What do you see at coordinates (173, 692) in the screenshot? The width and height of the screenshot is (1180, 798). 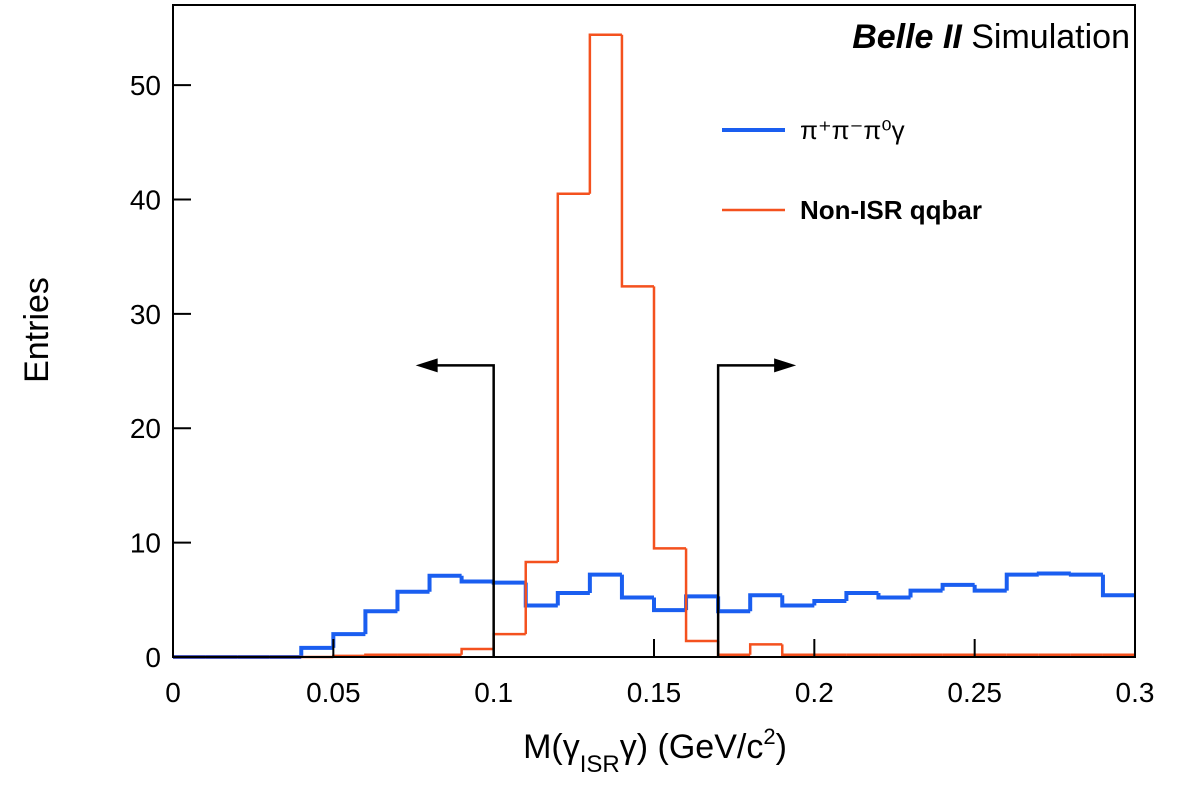 I see `x-tick-label: 0` at bounding box center [173, 692].